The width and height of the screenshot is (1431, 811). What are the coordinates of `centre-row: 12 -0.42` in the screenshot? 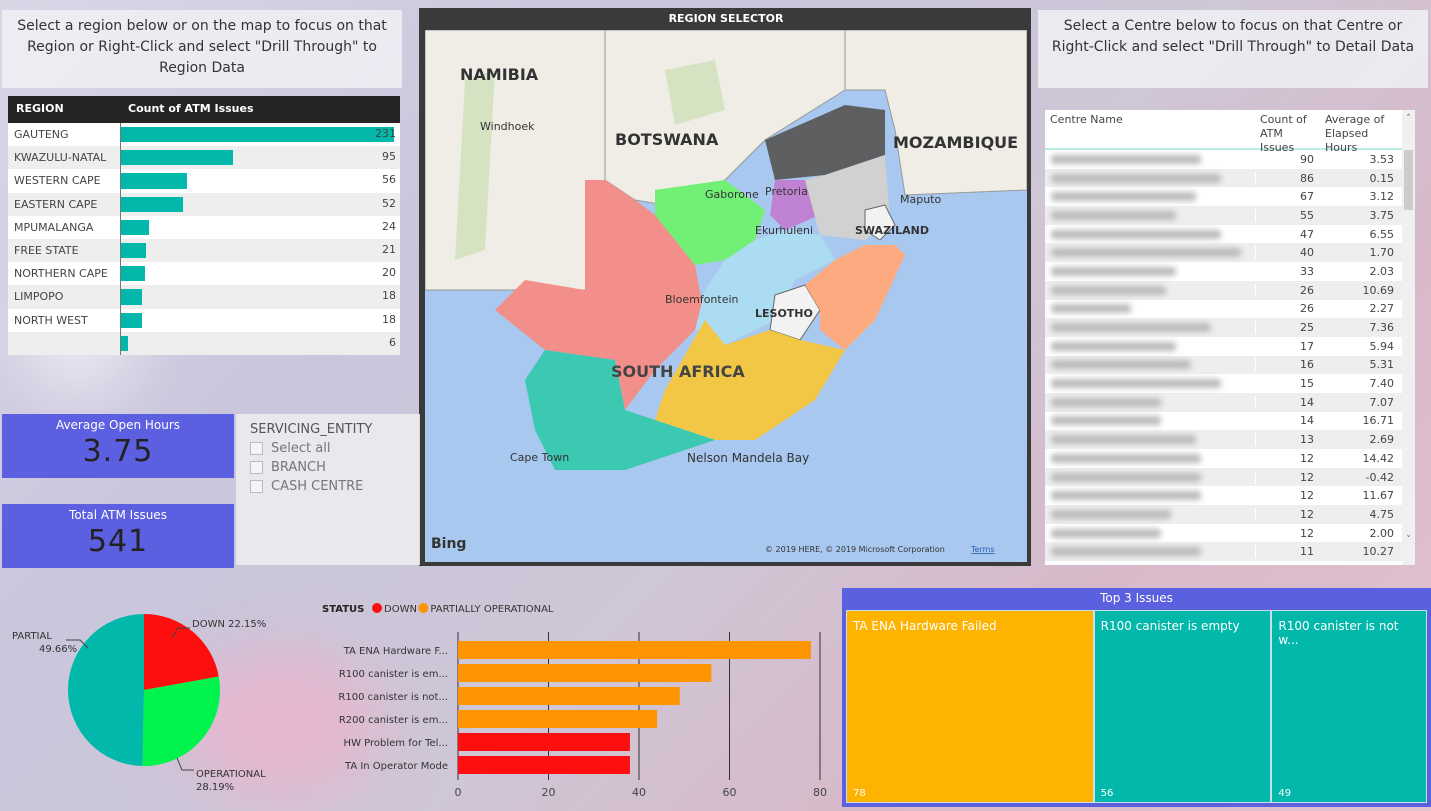 It's located at (1223, 477).